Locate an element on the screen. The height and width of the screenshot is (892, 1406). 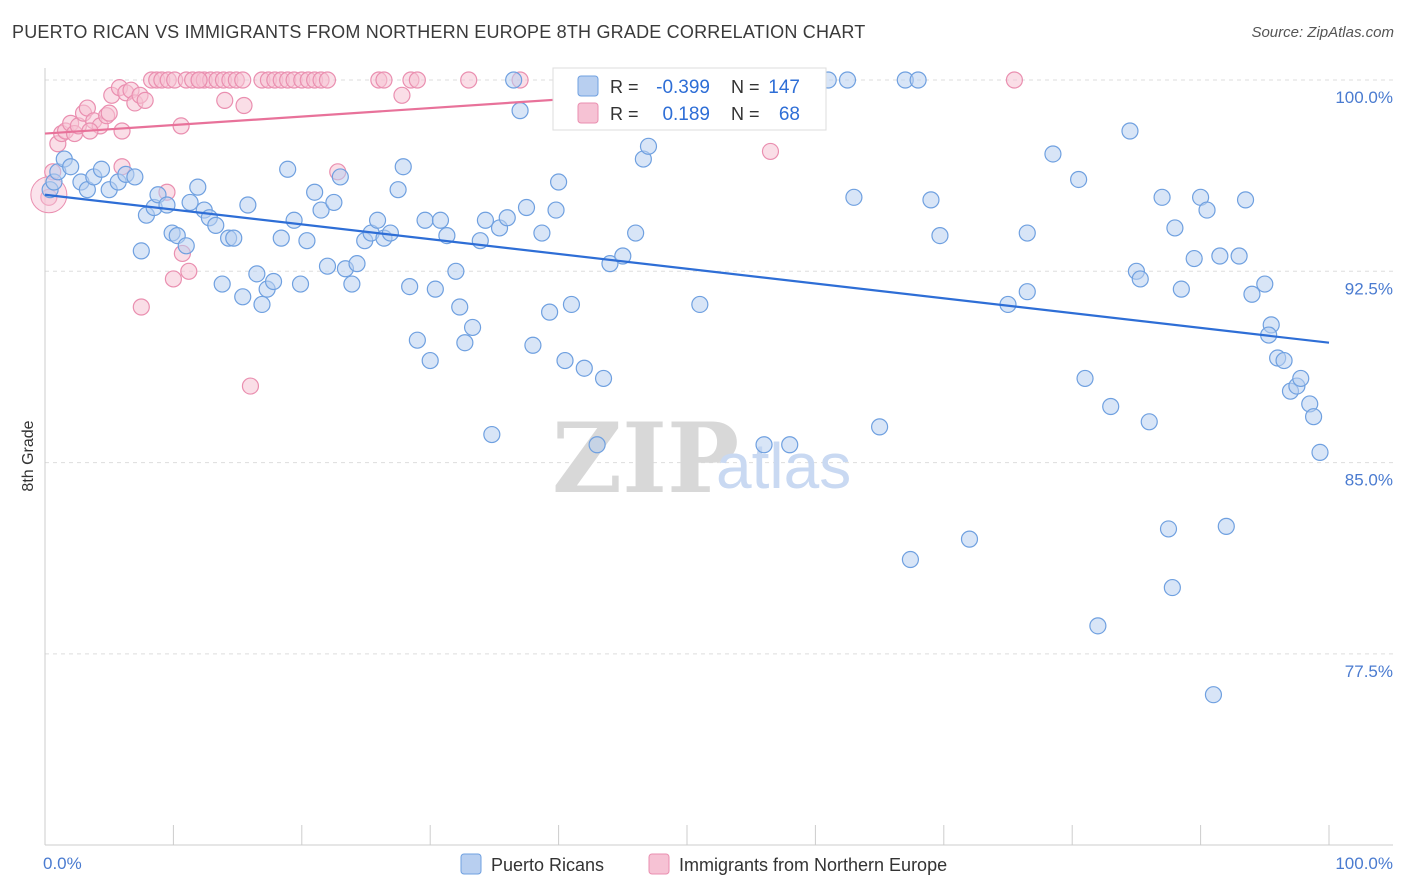
stats-blue-n-label: N = is located at coordinates (745, 87).